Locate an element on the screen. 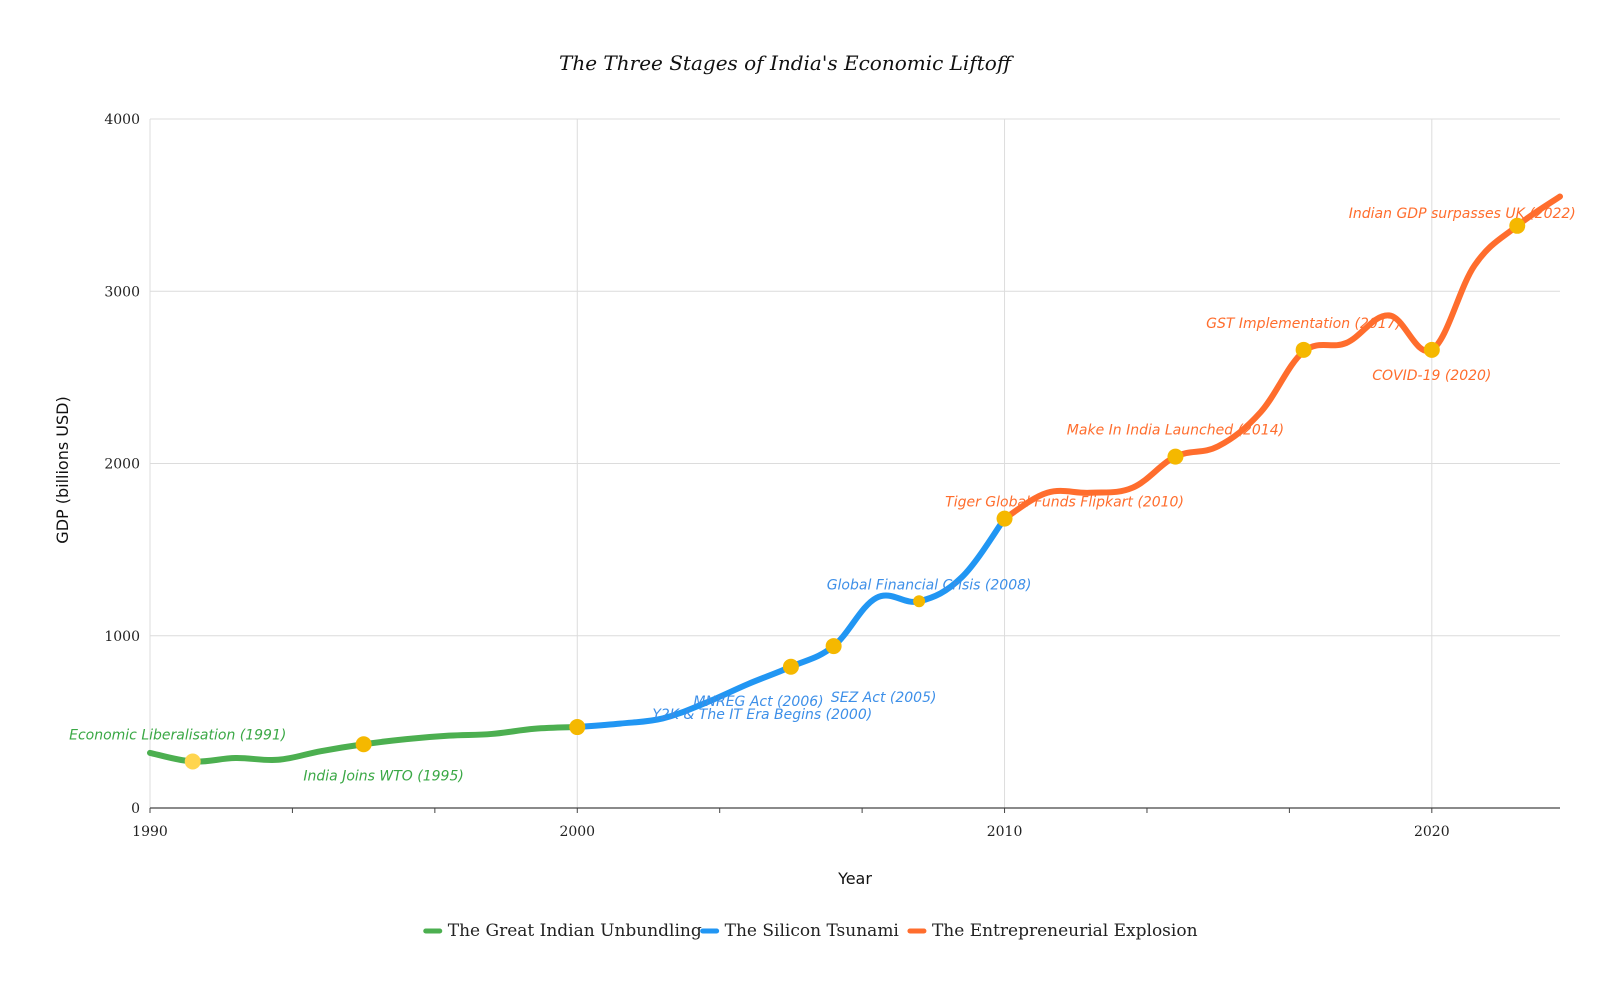 The height and width of the screenshot is (992, 1600). annotation-label-6: Tiger Global Funds Flipkart (2010) is located at coordinates (1064, 503).